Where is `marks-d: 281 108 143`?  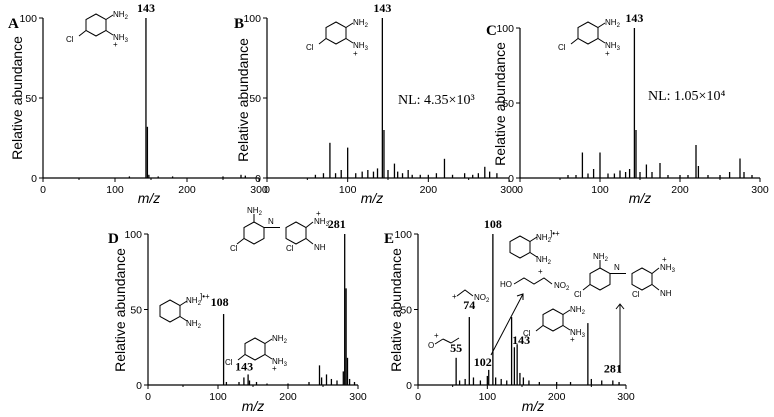
marks-d: 281 108 143 is located at coordinates (283, 301).